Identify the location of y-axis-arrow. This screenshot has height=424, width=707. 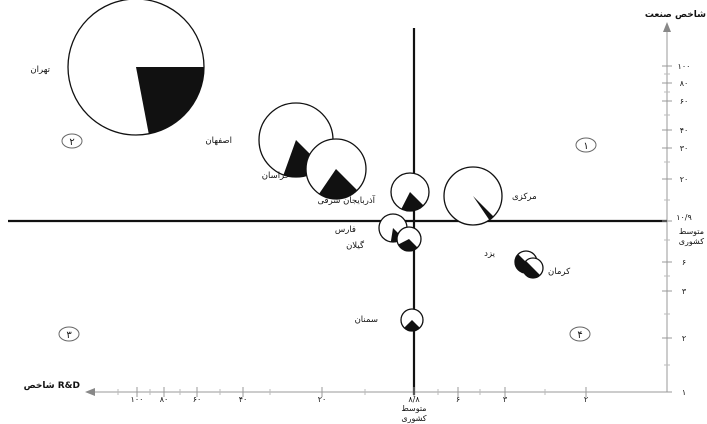
(667, 27).